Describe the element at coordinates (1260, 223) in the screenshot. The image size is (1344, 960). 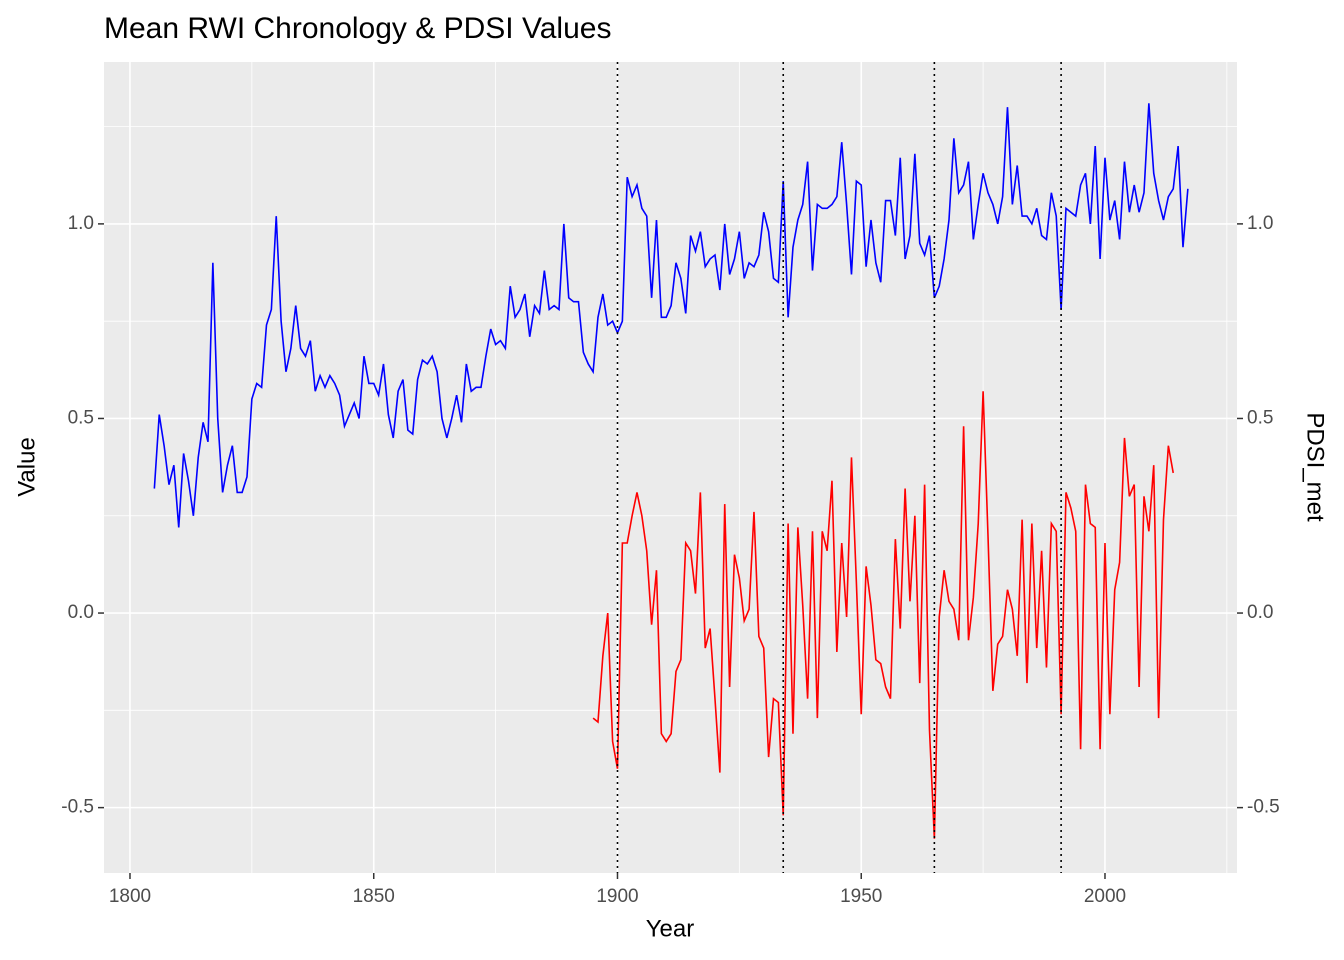
I see `y2-tick-label: 1.0` at that location.